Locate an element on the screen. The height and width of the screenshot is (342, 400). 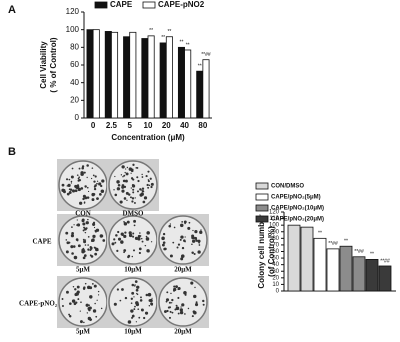
x-tick-label: 10 is located at coordinates (148, 125).